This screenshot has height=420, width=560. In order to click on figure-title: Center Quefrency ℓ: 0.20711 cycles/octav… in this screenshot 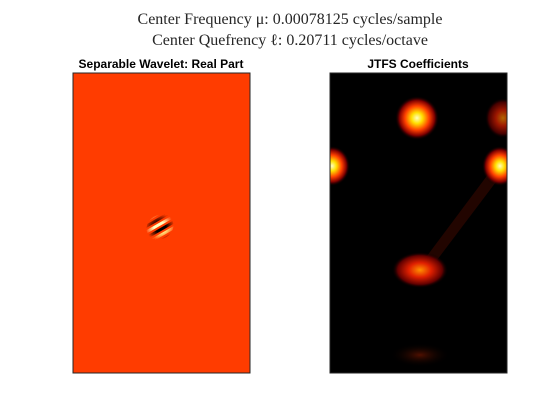, I will do `click(290, 40)`.